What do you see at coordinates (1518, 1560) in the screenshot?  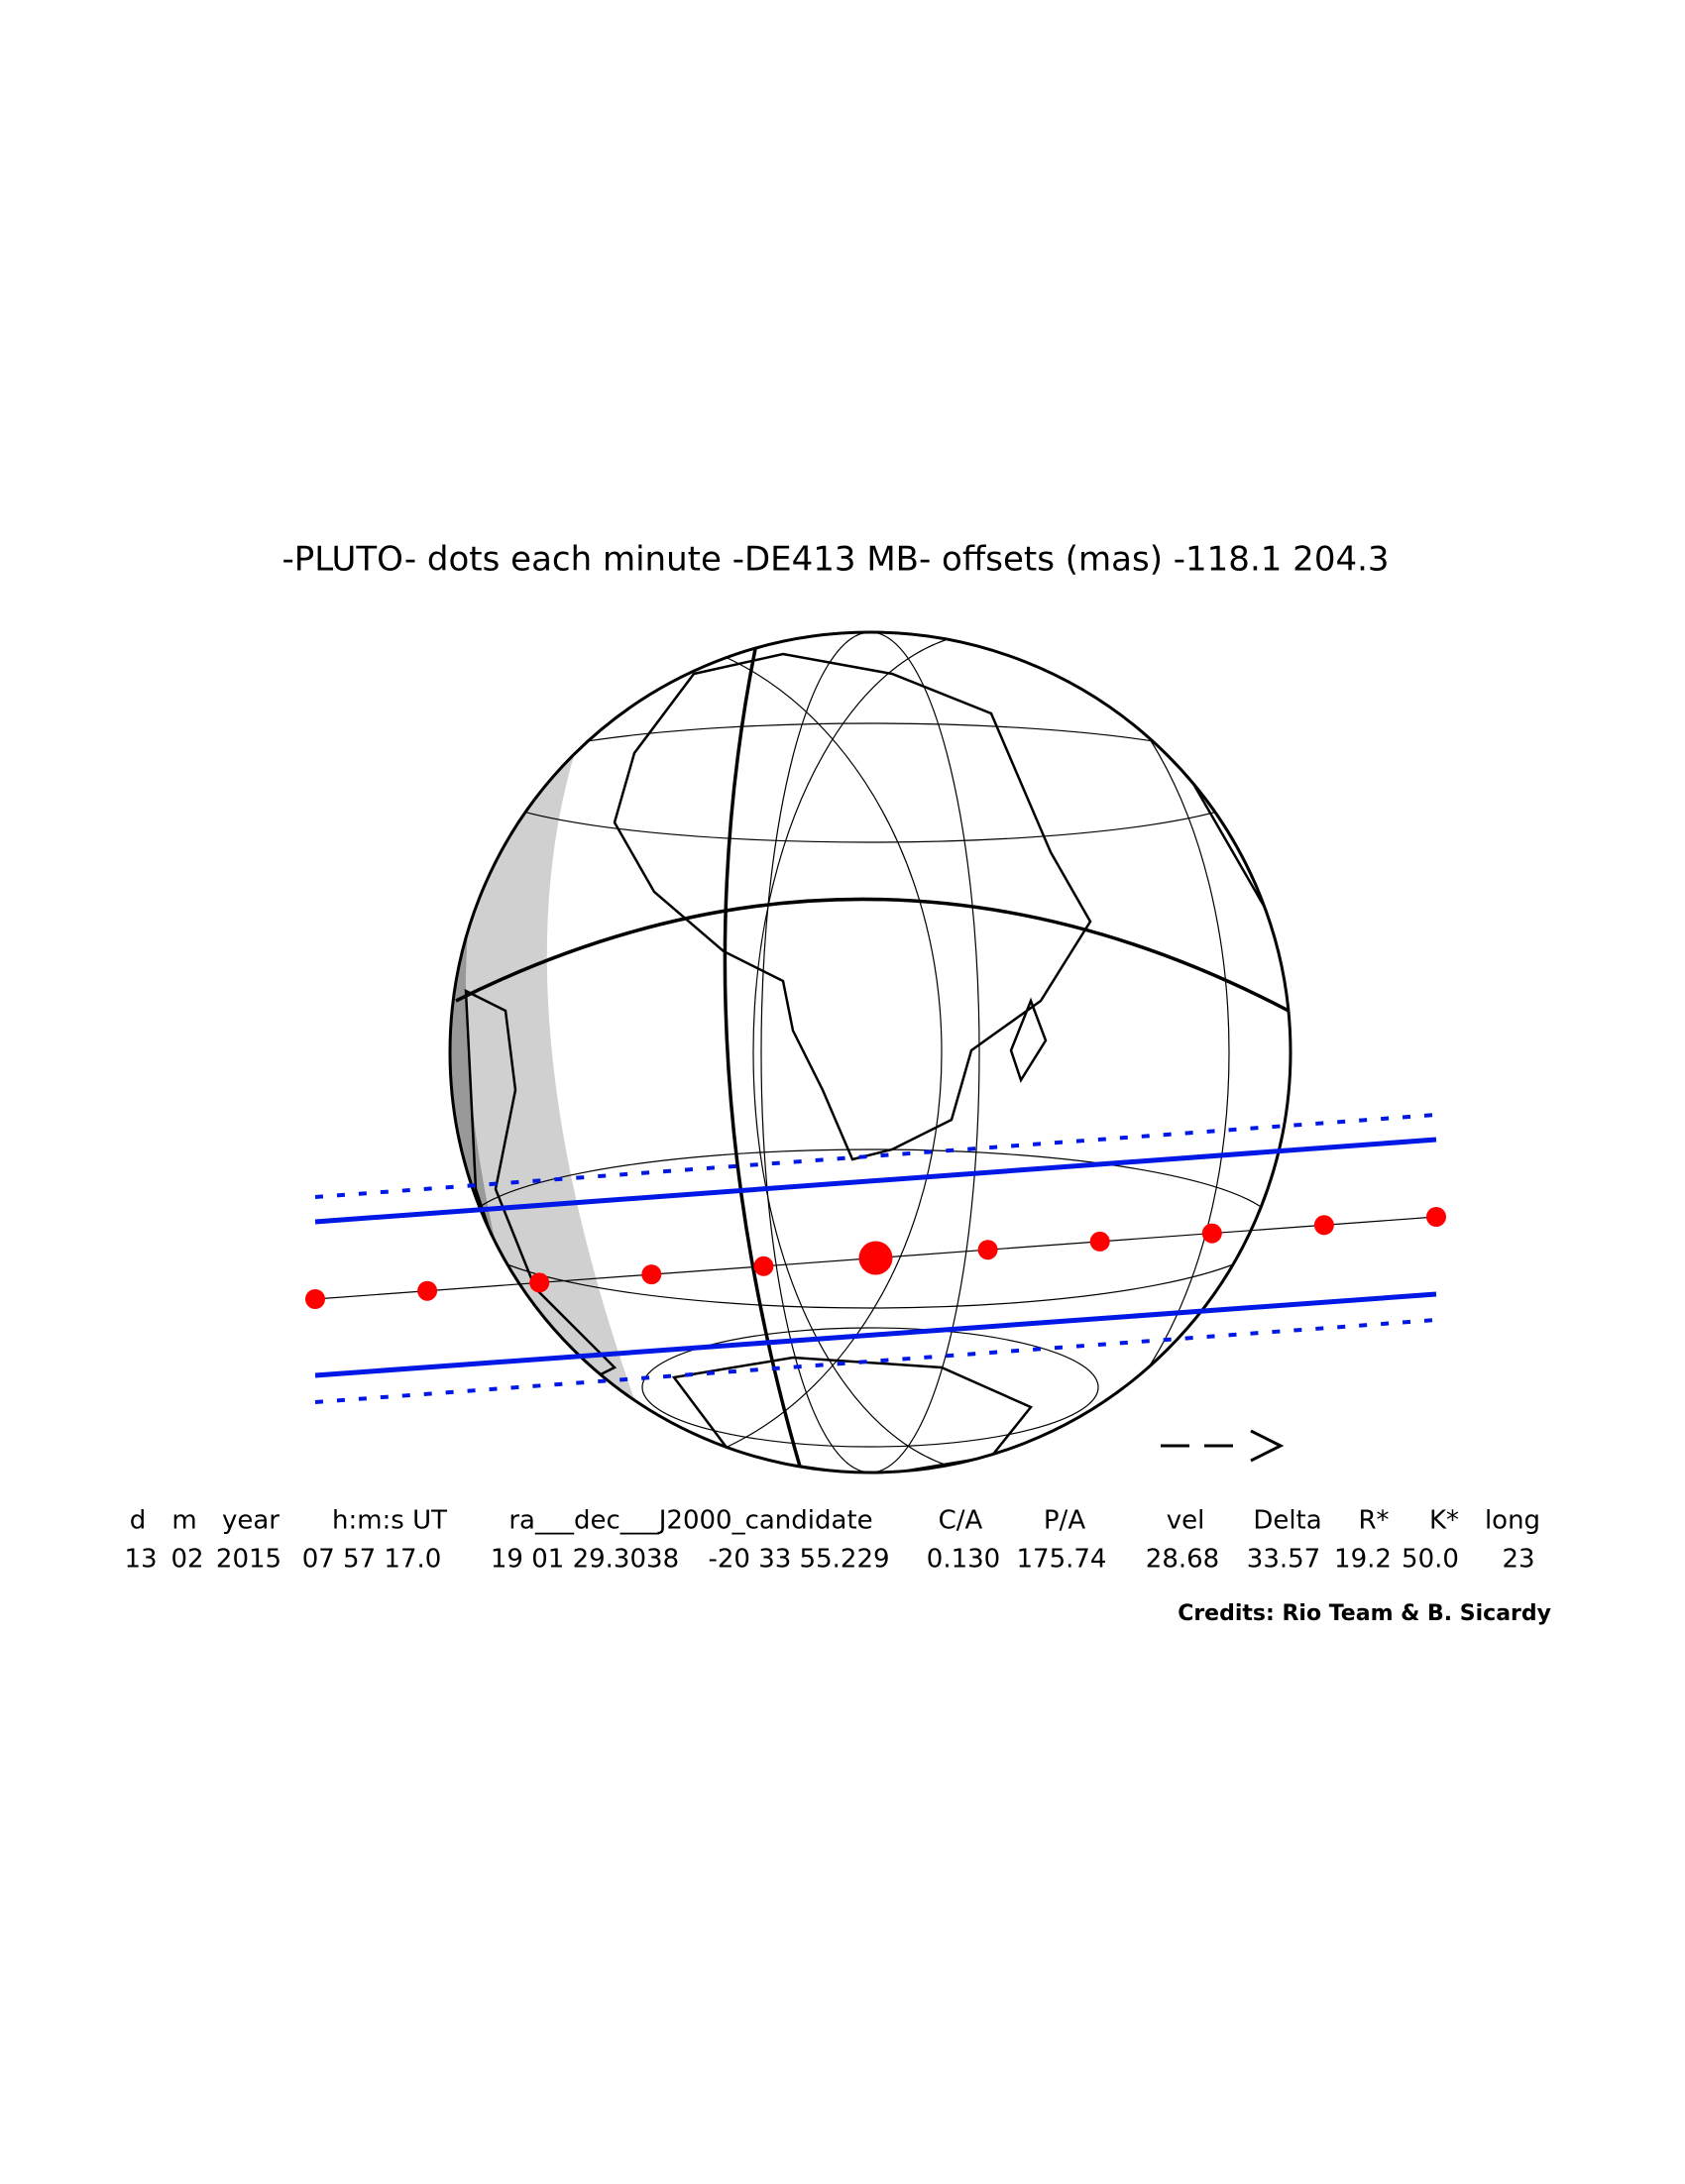 I see `table-cell: 23` at bounding box center [1518, 1560].